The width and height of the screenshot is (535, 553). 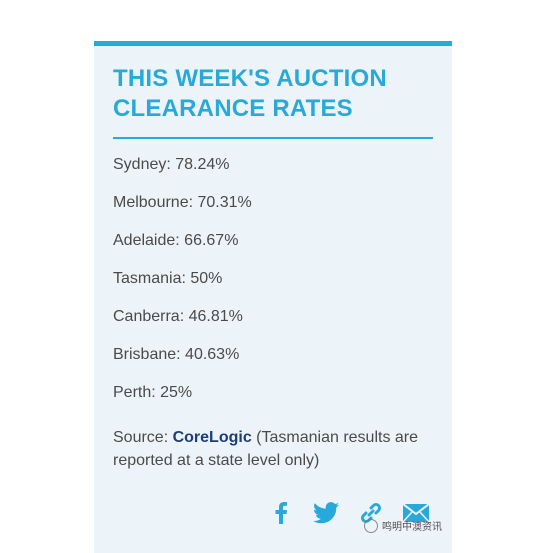 I want to click on card-title: THIS WEEK'S AUCTION CLEARANCE RATES, so click(x=278, y=94).